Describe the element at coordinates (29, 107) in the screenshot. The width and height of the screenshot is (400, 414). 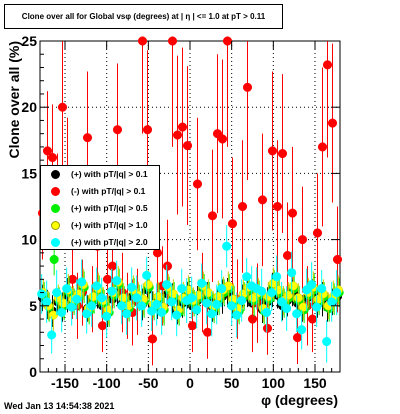
I see `y-tick-label: 20` at that location.